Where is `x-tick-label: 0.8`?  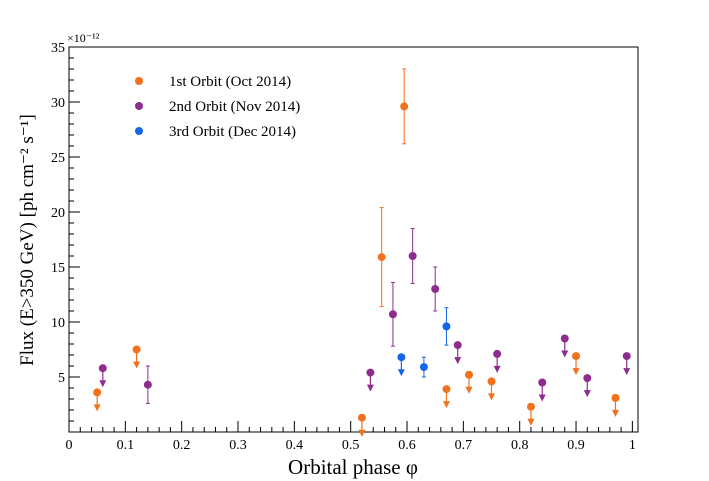
x-tick-label: 0.8 is located at coordinates (520, 445).